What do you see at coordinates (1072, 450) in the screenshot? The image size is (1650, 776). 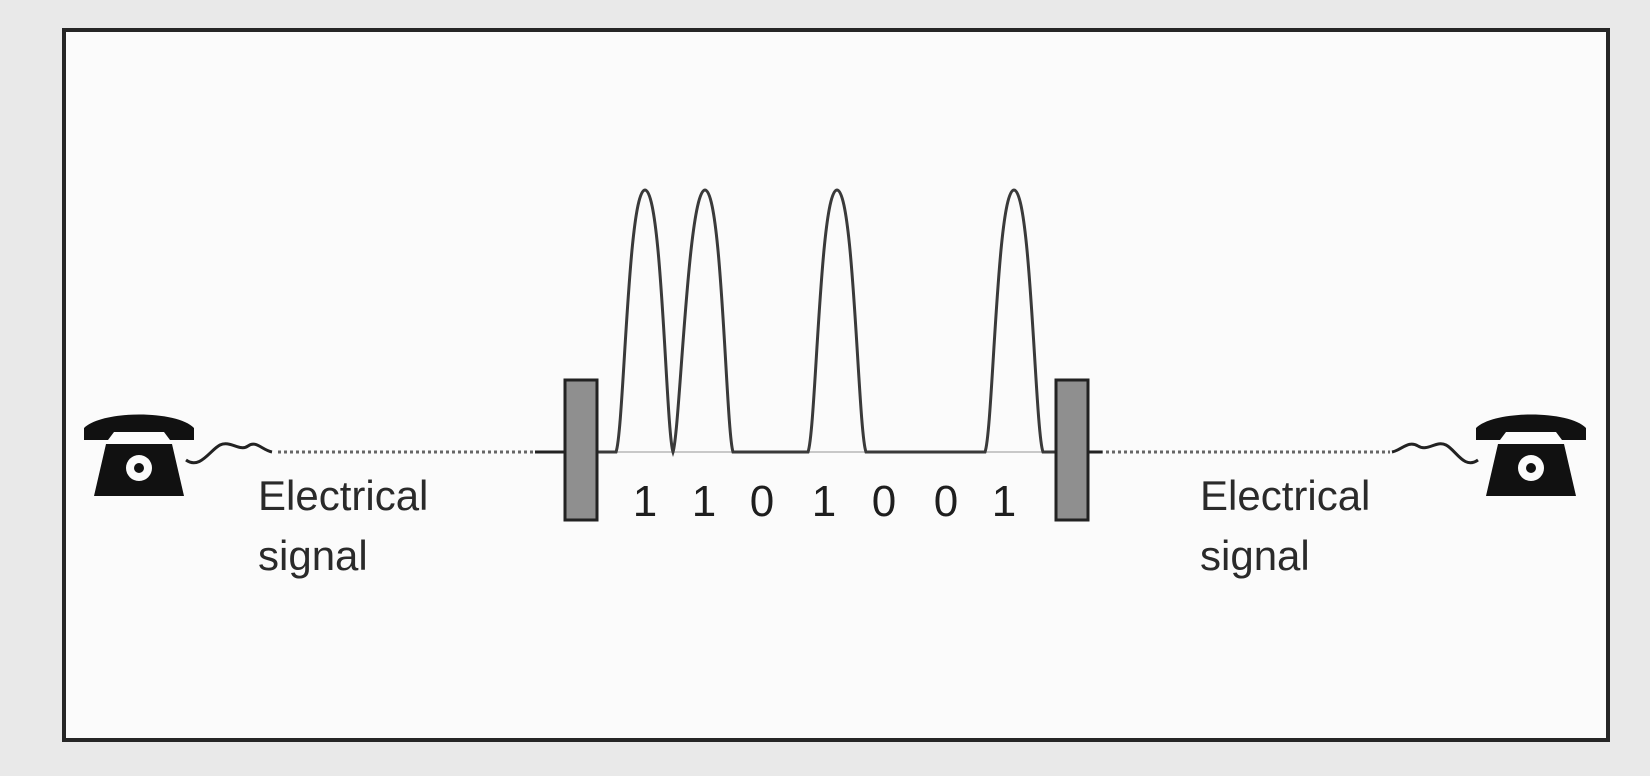 I see `receiver-connector` at bounding box center [1072, 450].